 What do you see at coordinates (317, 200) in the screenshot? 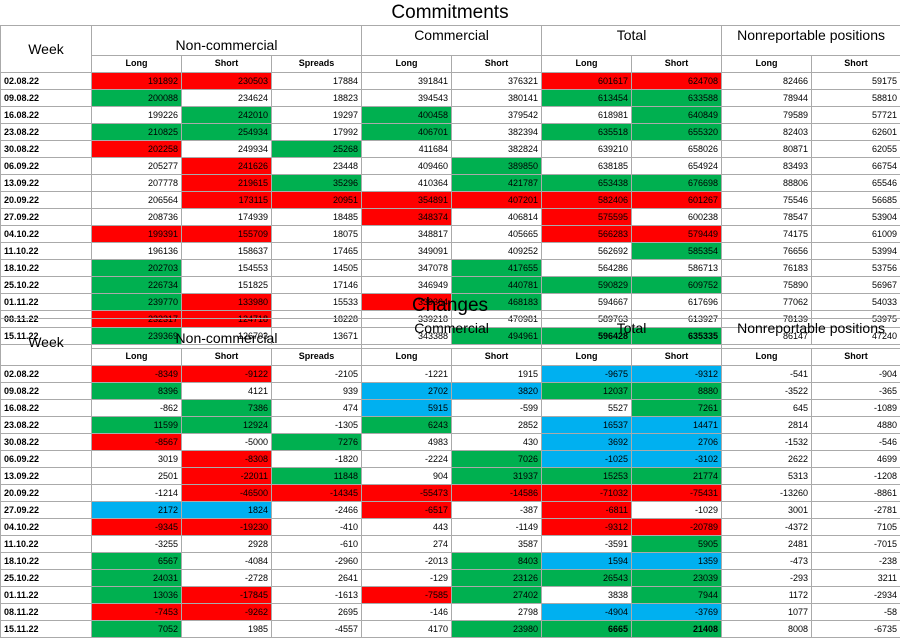
I see `commitments-value-cell: 20951` at bounding box center [317, 200].